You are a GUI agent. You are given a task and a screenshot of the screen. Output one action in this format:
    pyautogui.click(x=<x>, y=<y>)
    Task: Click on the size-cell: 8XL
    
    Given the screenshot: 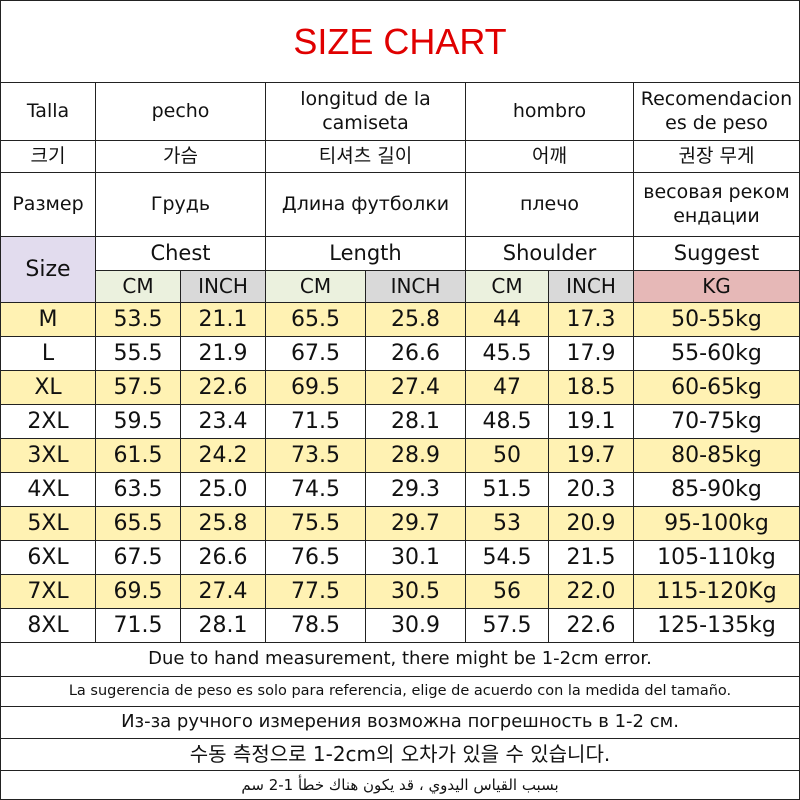 What is the action you would take?
    pyautogui.click(x=48, y=625)
    